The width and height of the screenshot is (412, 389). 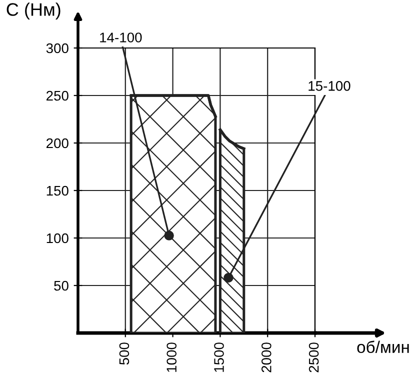 What do you see at coordinates (61, 285) in the screenshot?
I see `y-tick-label: 50` at bounding box center [61, 285].